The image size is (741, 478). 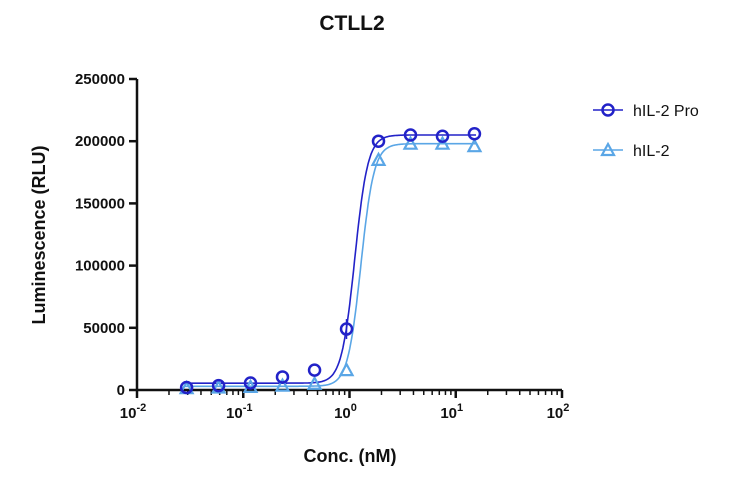 I want to click on x-tick-label: 10⁻¹, so click(x=239, y=412).